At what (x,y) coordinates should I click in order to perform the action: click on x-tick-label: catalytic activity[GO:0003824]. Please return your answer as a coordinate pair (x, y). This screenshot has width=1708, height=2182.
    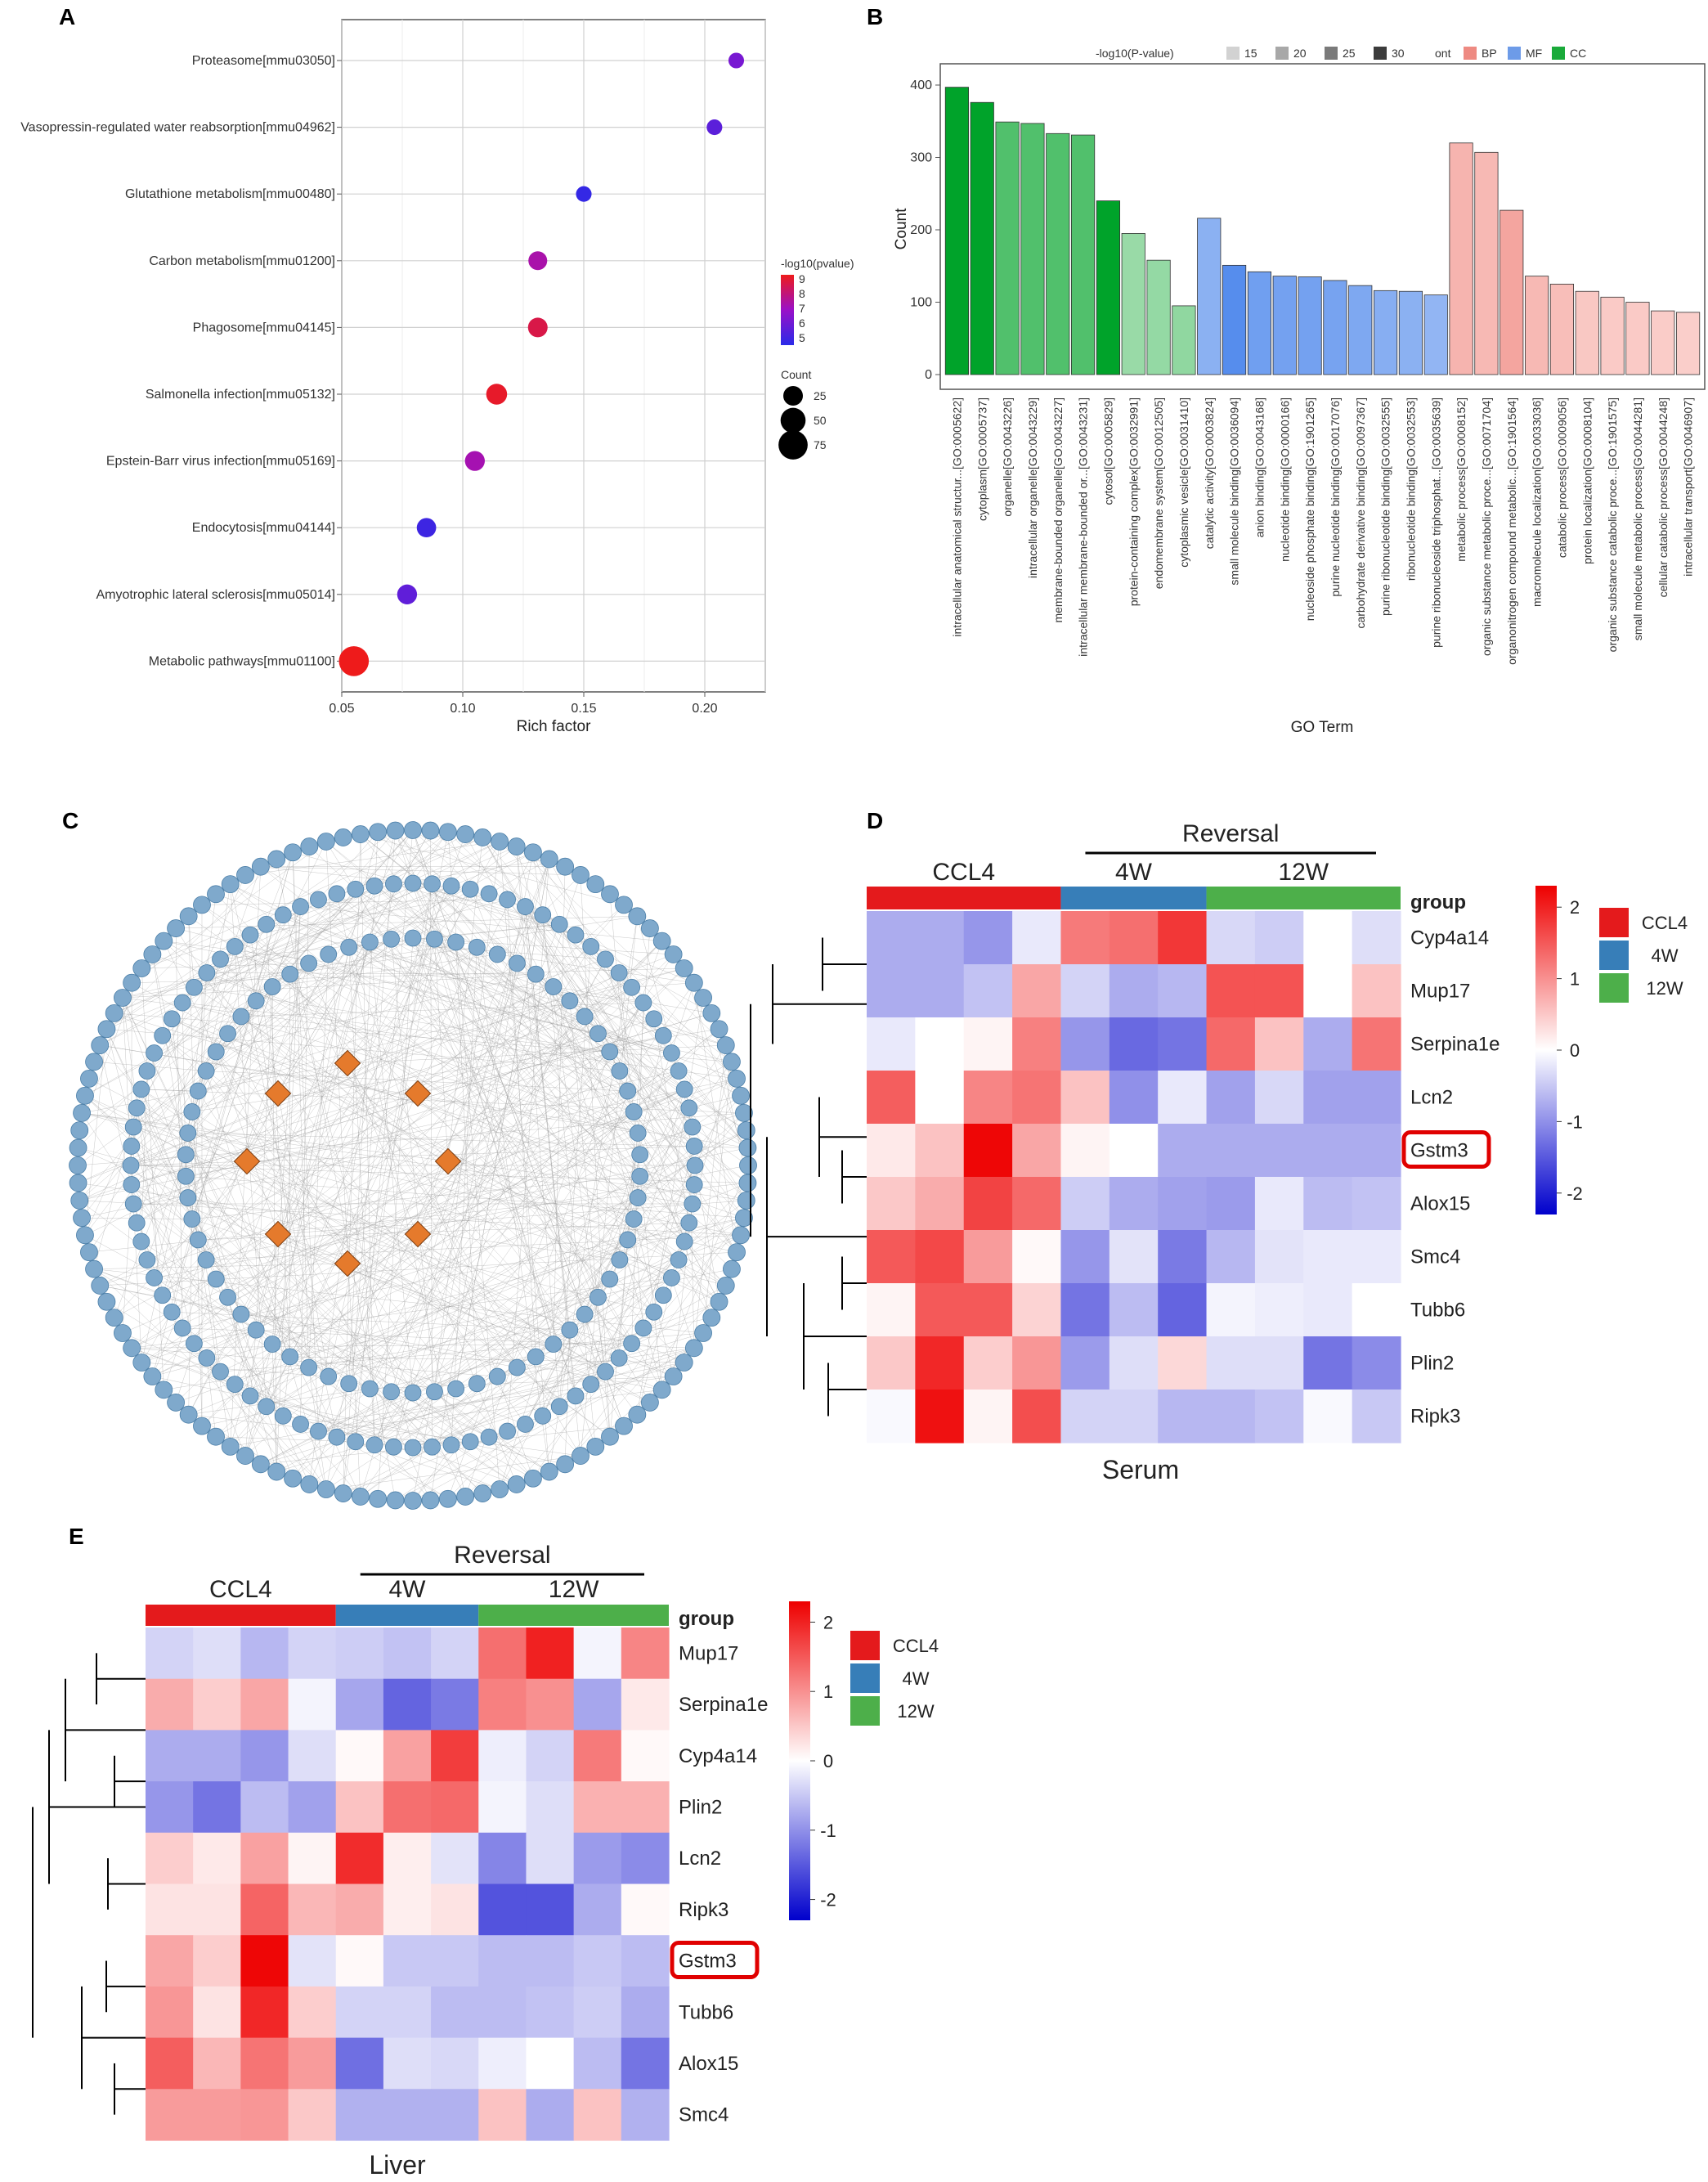
    Looking at the image, I should click on (1209, 473).